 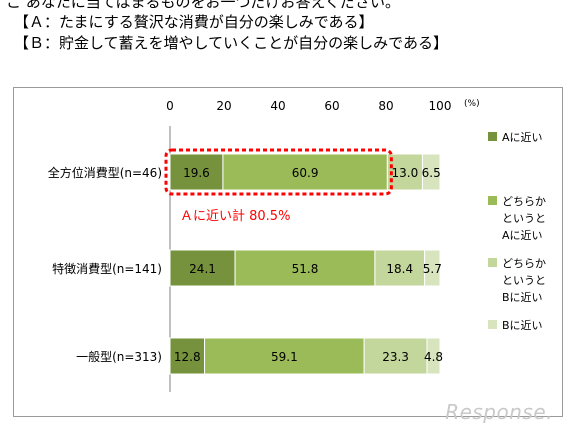 I want to click on x-tick-label: 60, so click(x=331, y=106).